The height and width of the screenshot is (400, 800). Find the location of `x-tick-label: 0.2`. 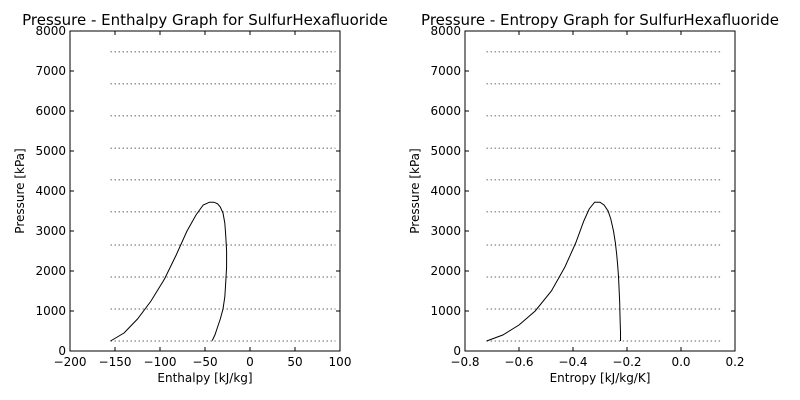

x-tick-label: 0.2 is located at coordinates (734, 362).